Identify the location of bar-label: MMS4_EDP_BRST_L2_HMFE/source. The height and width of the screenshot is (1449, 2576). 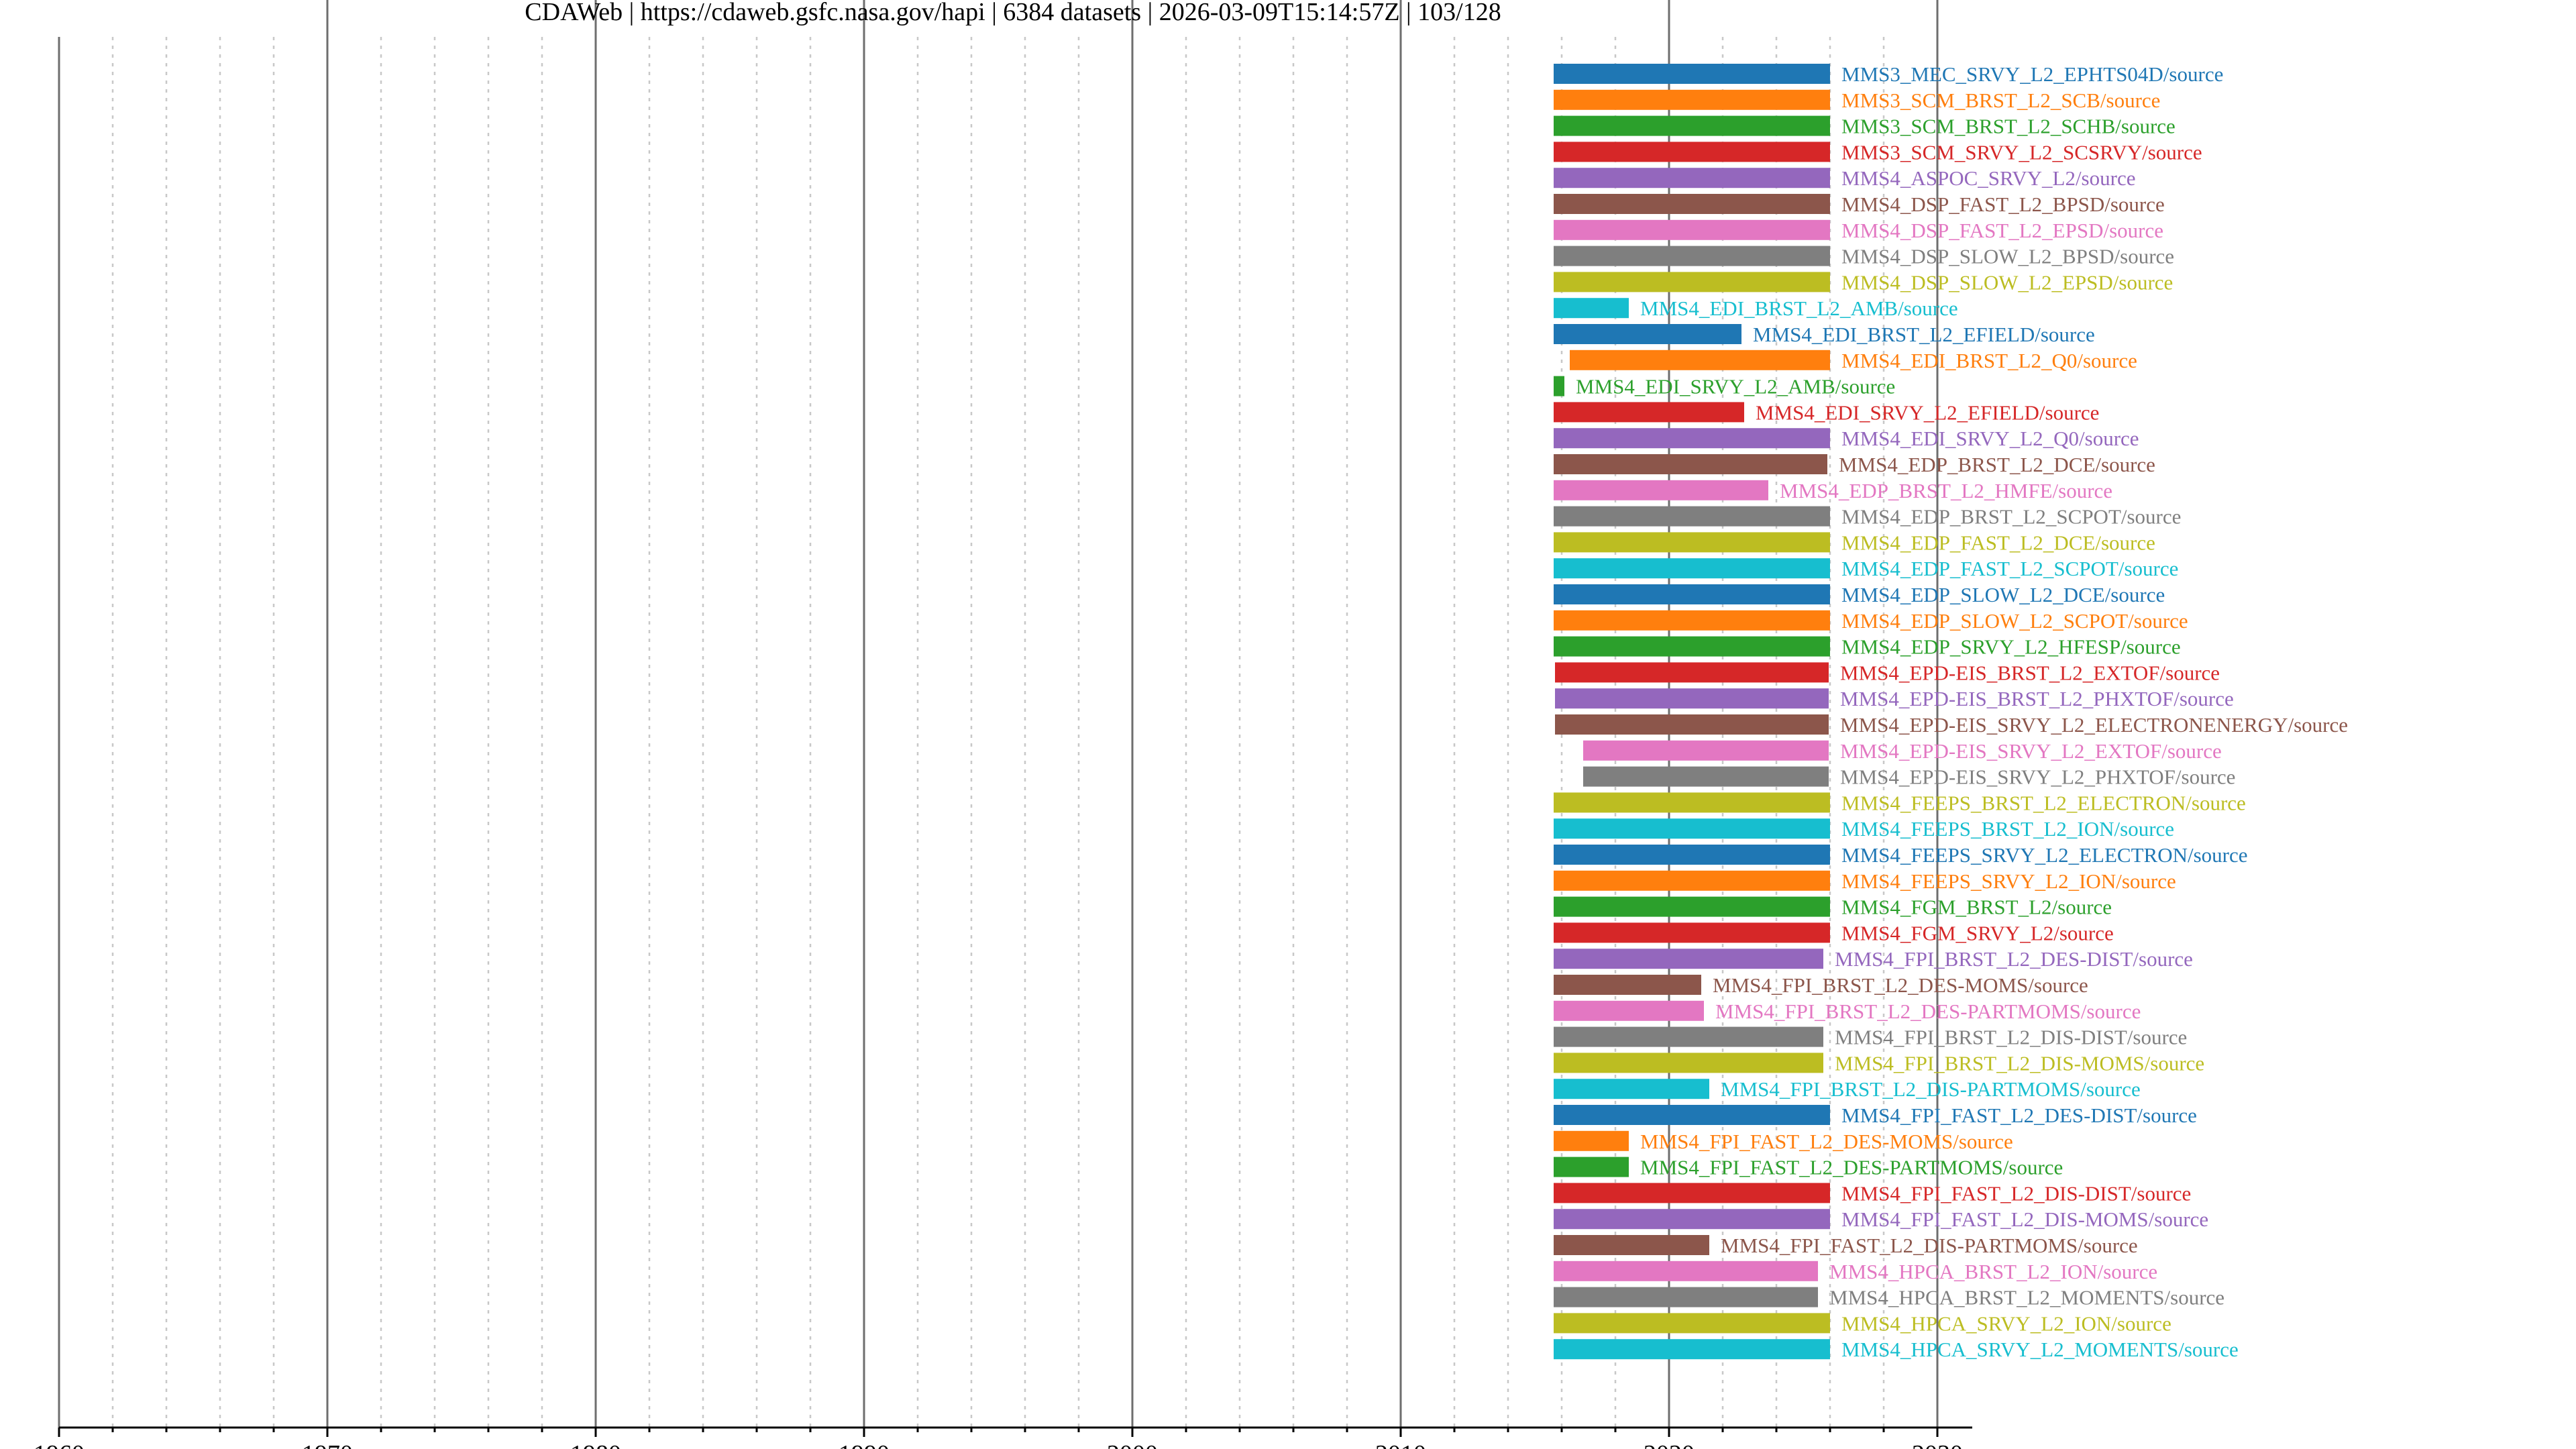
(1946, 490).